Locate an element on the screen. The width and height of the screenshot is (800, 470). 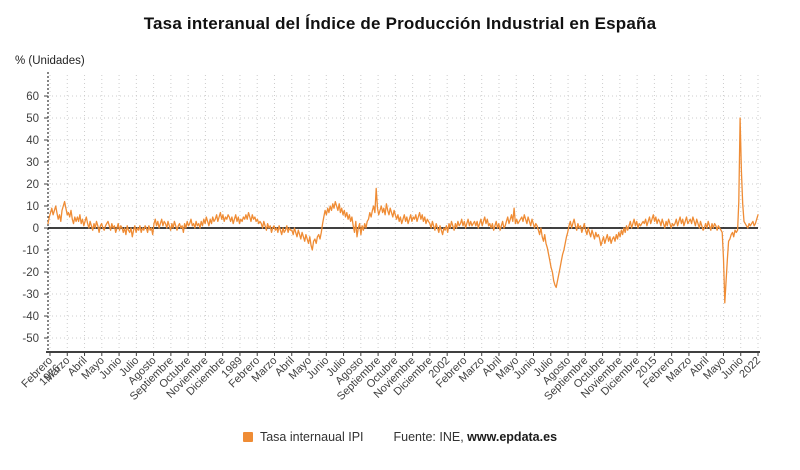
svg-text: 60 is located at coordinates (32, 97).